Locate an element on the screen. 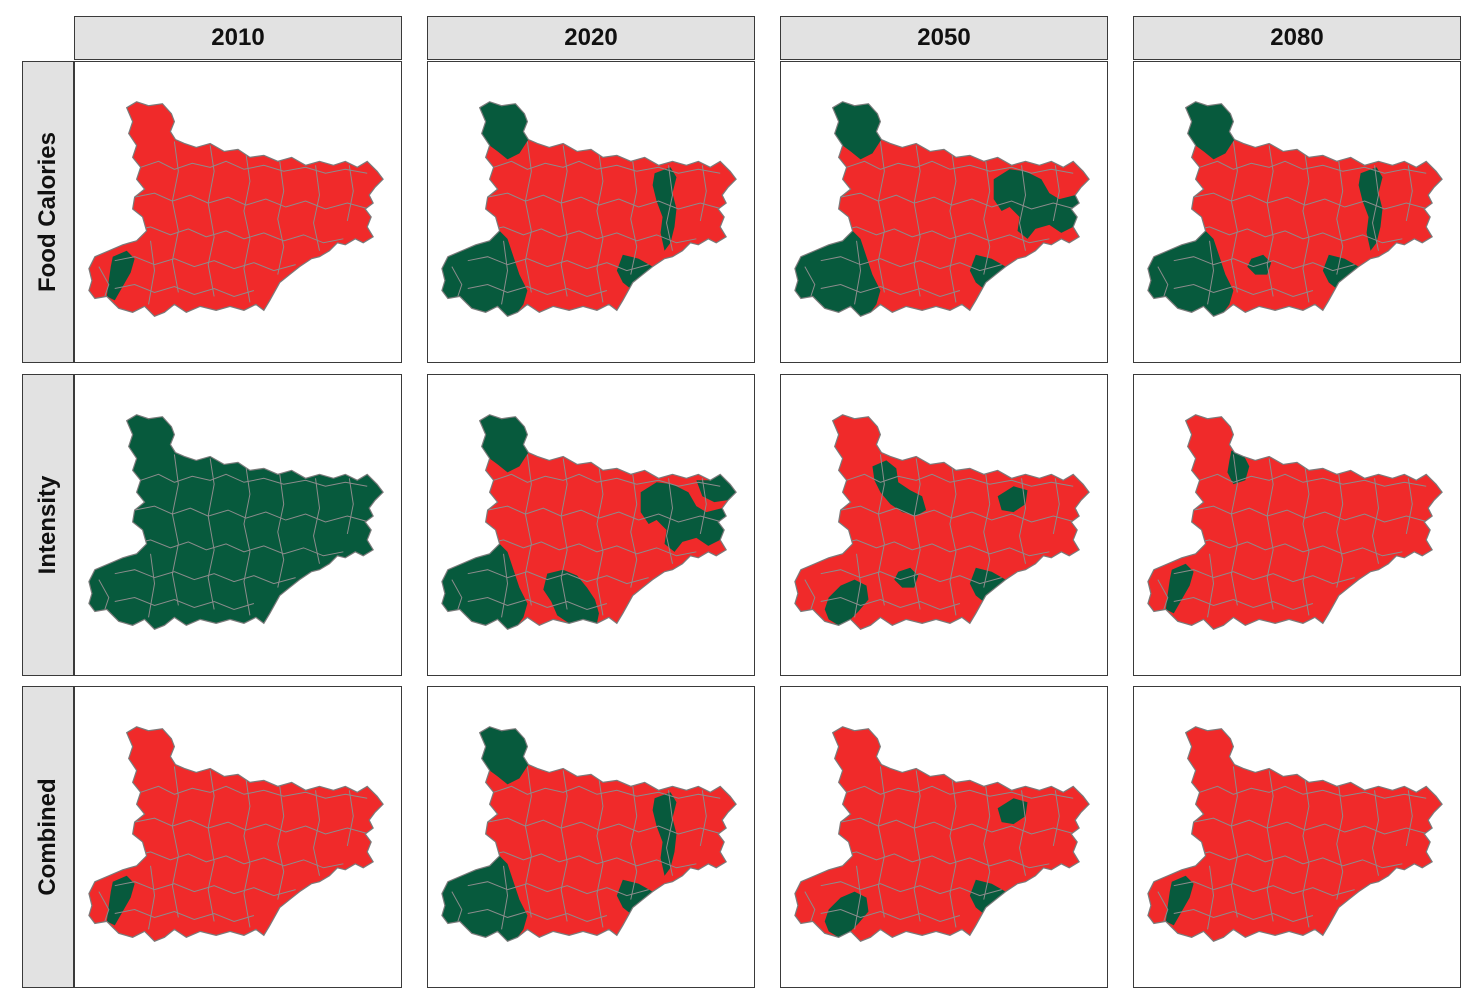 This screenshot has height=1006, width=1480. map-panel-intensity-2010 is located at coordinates (238, 525).